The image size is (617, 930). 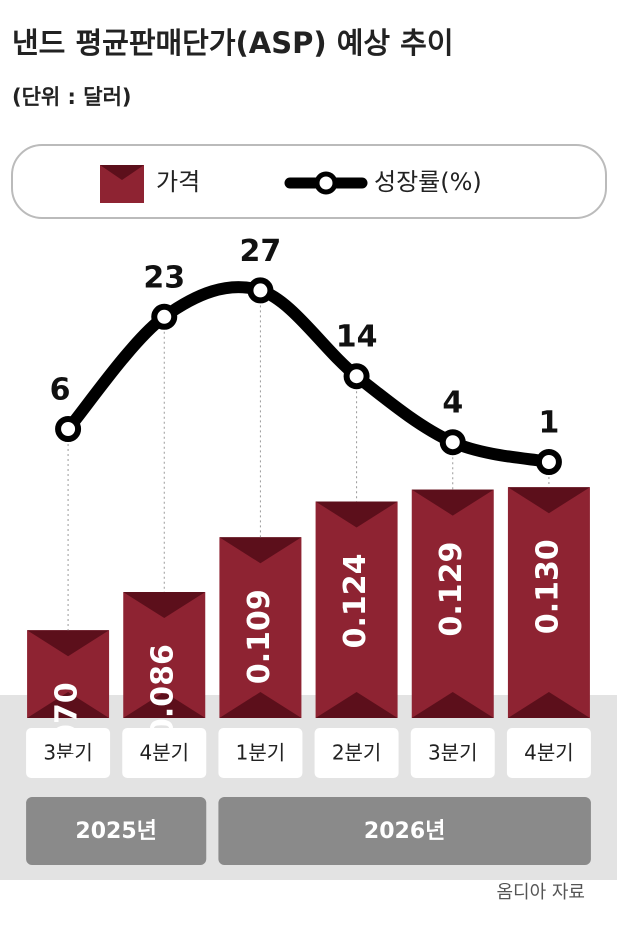 I want to click on bar-value-label: 0.109, so click(x=259, y=636).